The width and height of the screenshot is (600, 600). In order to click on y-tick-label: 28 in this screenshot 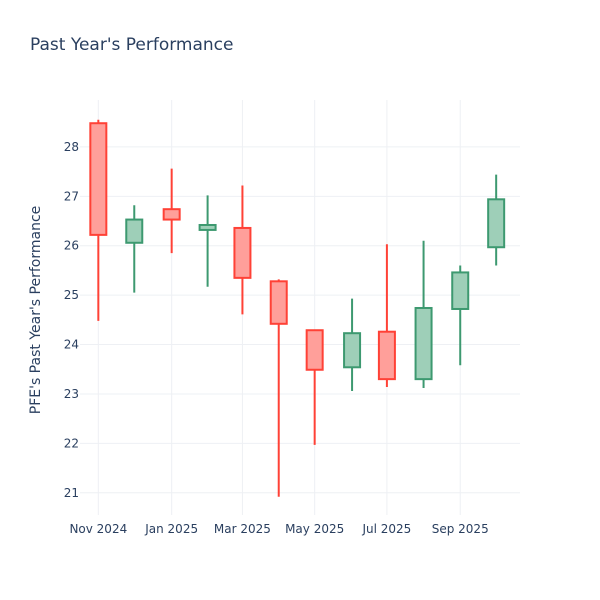, I will do `click(71, 147)`.